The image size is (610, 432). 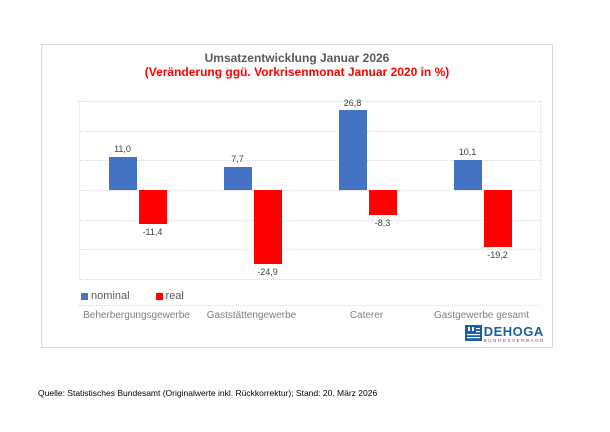 I want to click on legend: nominal real, so click(x=145, y=296).